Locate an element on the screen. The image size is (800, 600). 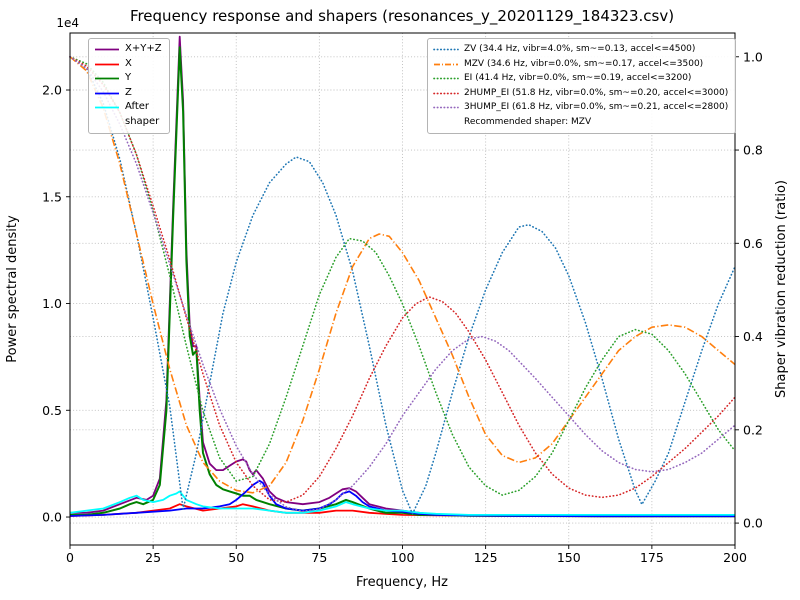
legend-label-z: Z is located at coordinates (128, 92).